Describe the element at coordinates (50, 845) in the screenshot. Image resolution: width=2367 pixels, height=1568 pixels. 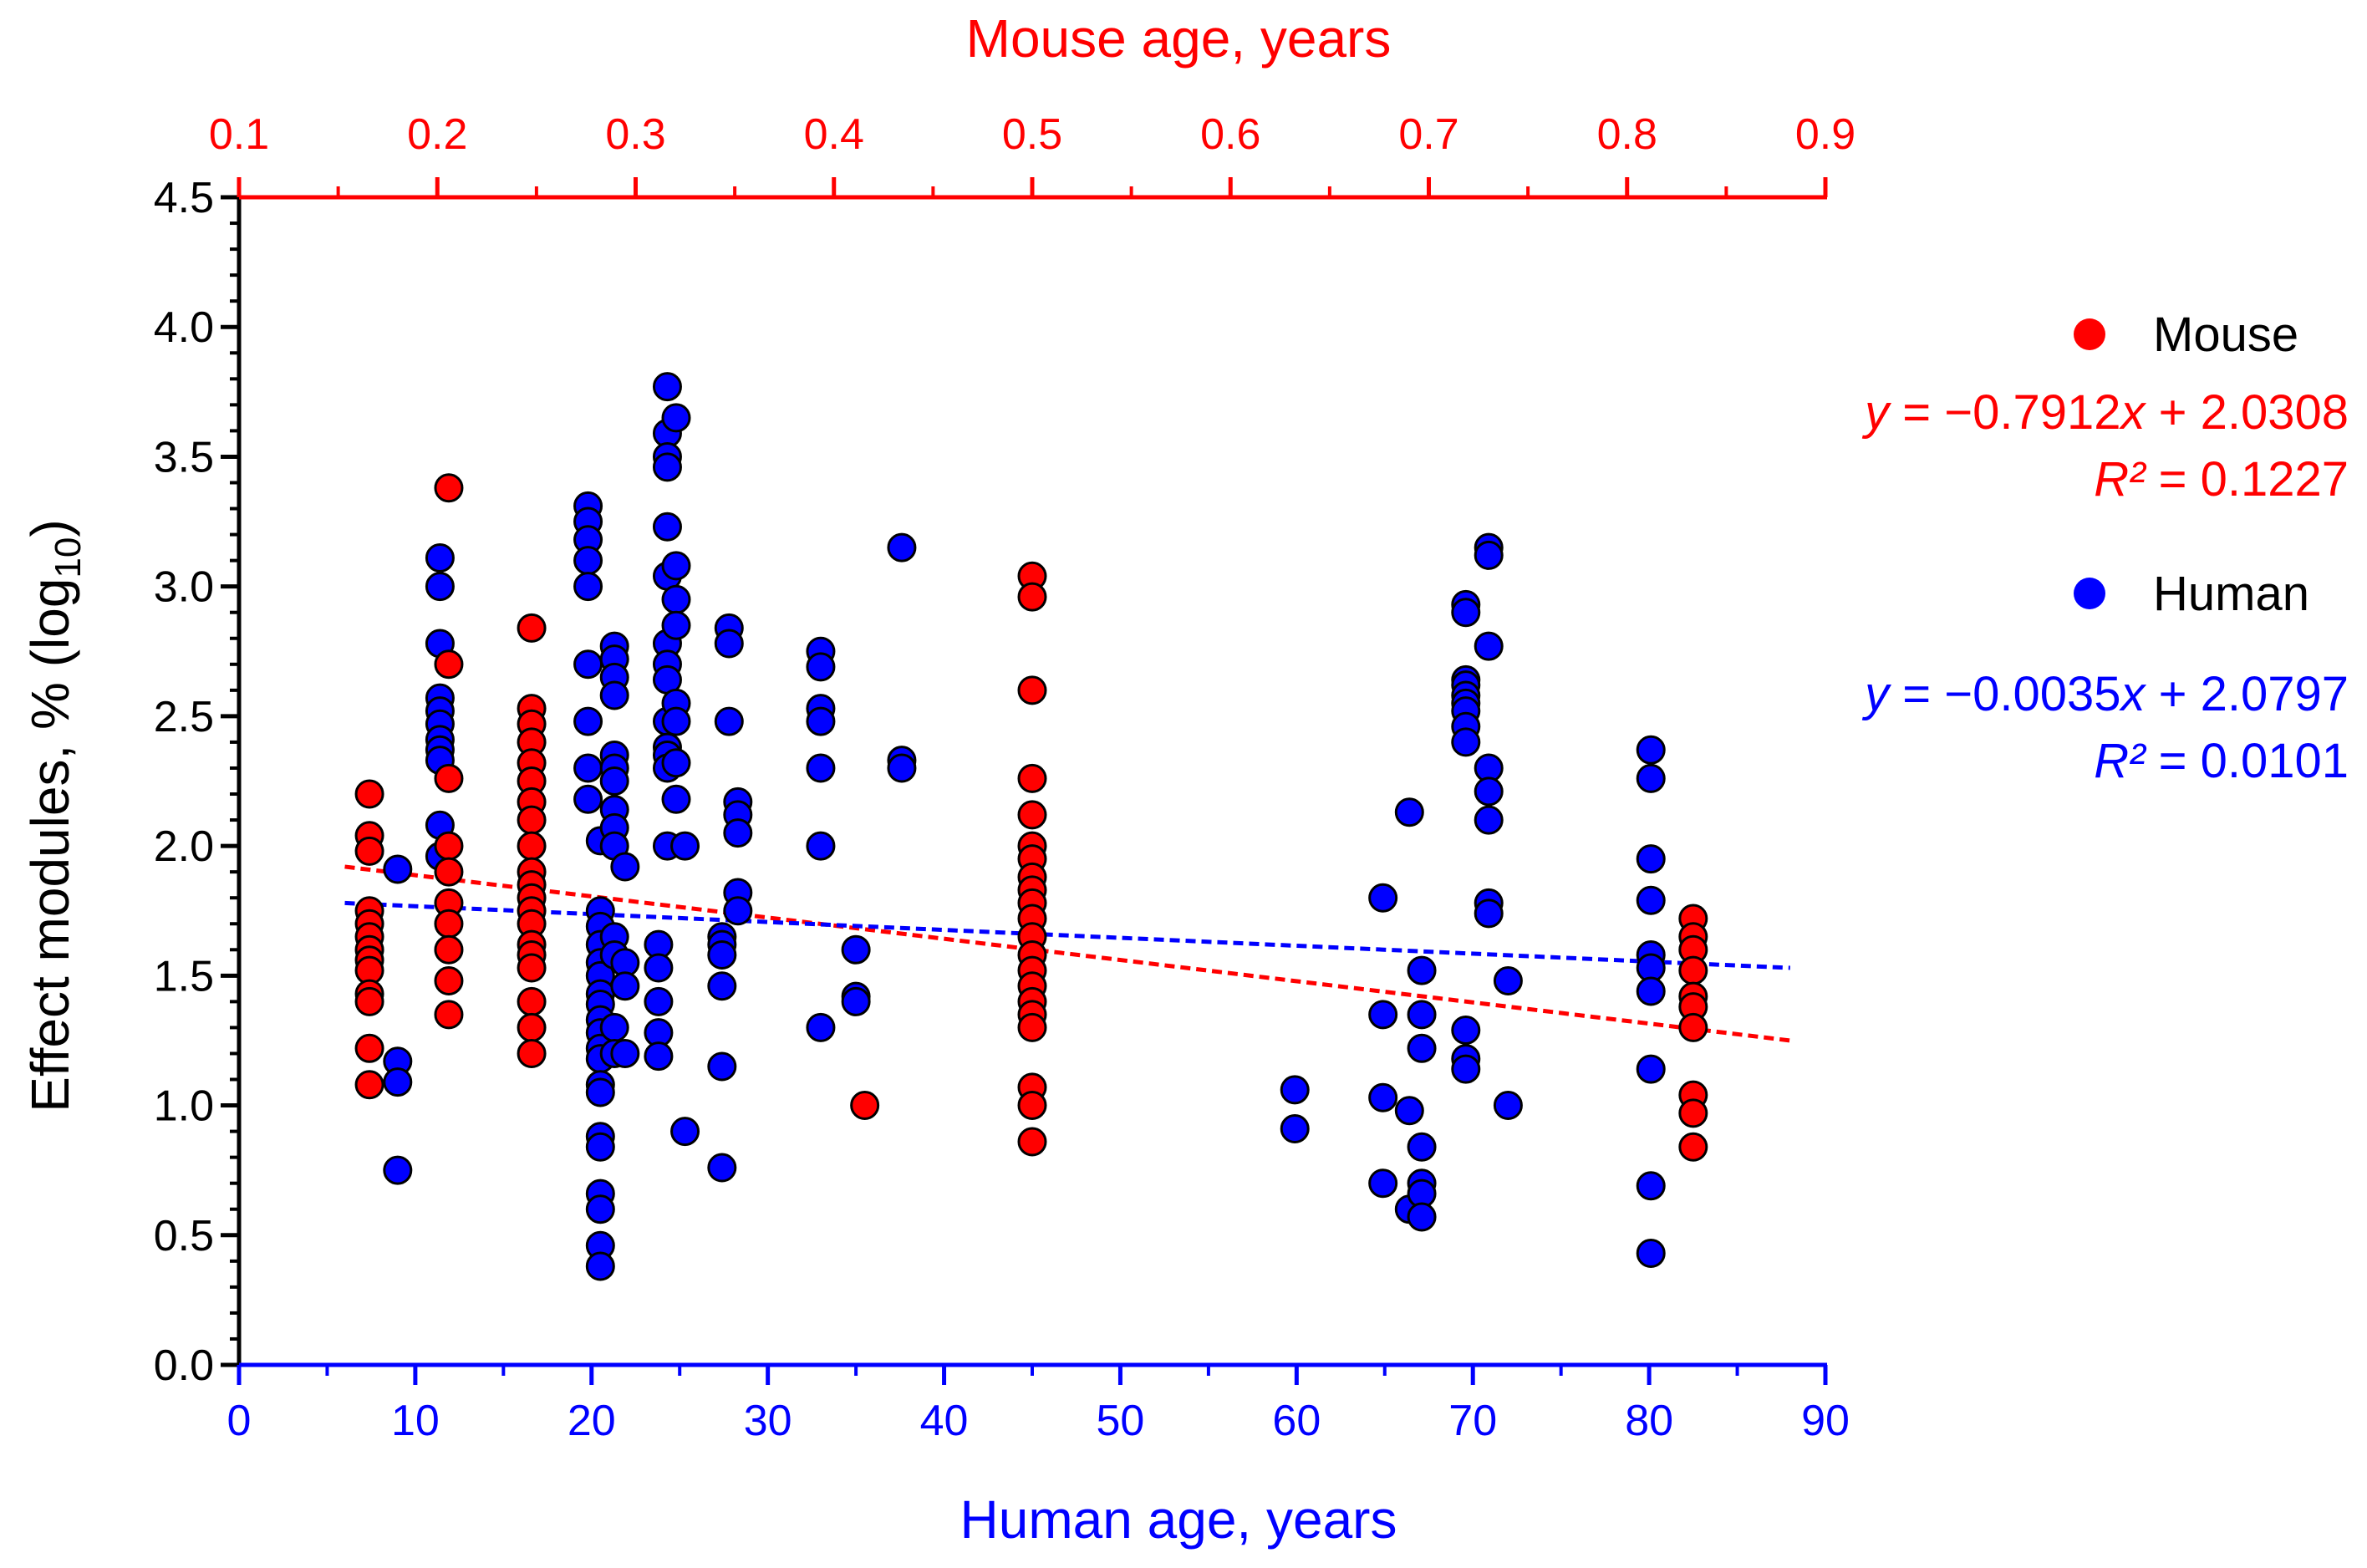
I see `y-axis-title-main: Effect modules, % (log` at that location.